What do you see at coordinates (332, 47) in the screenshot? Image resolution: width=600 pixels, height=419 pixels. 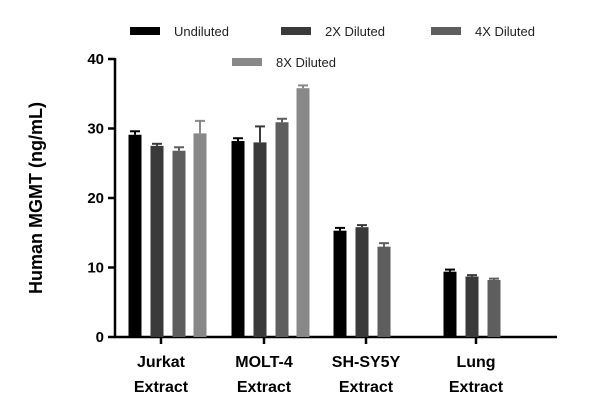 I see `legend: Undiluted 2X Diluted 4X Diluted 8X Diluted` at bounding box center [332, 47].